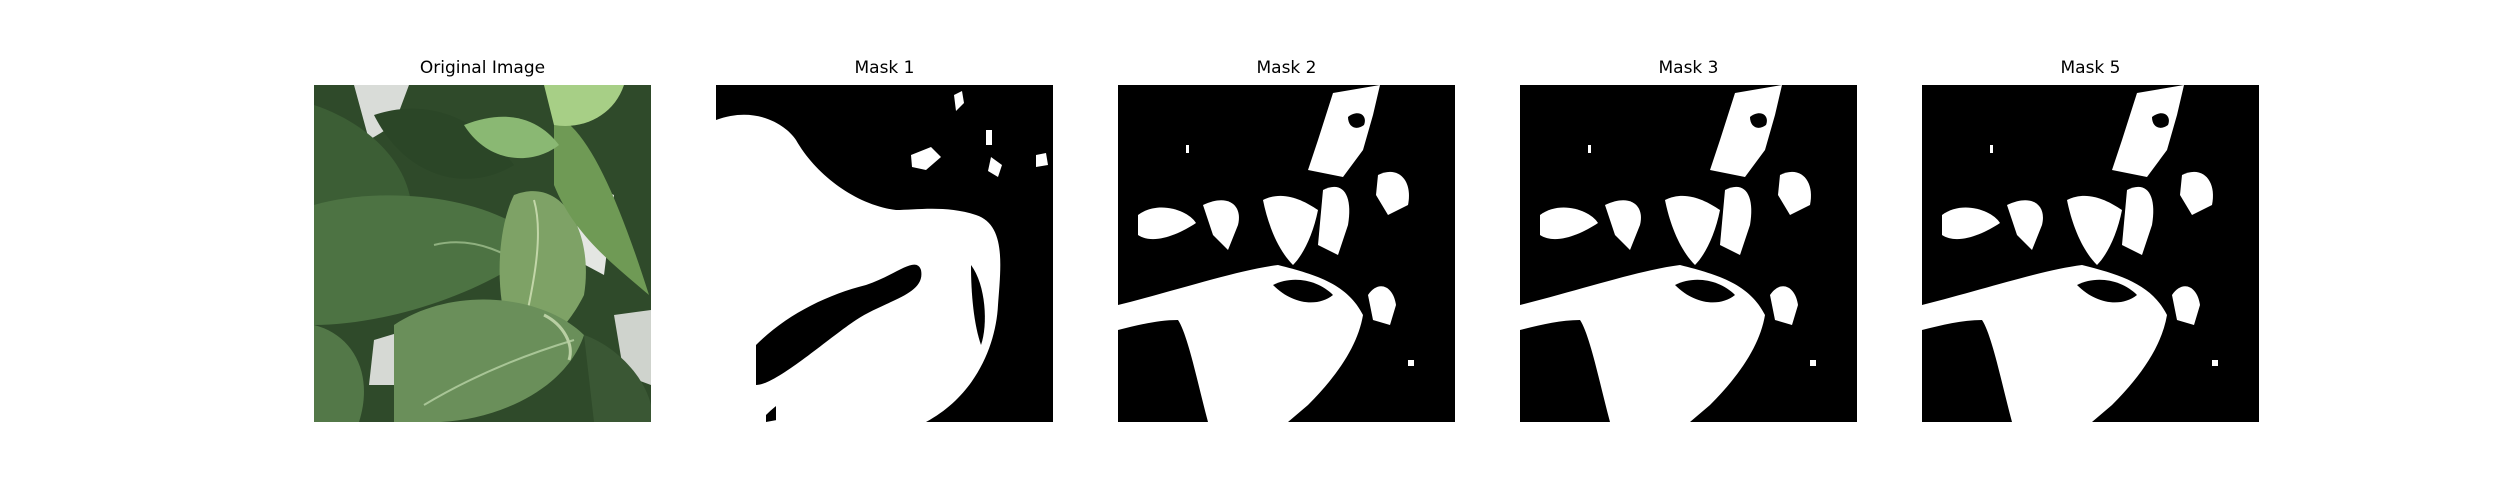 This screenshot has width=2500, height=500. Describe the element at coordinates (884, 68) in the screenshot. I see `panel-title: Mask 1` at that location.